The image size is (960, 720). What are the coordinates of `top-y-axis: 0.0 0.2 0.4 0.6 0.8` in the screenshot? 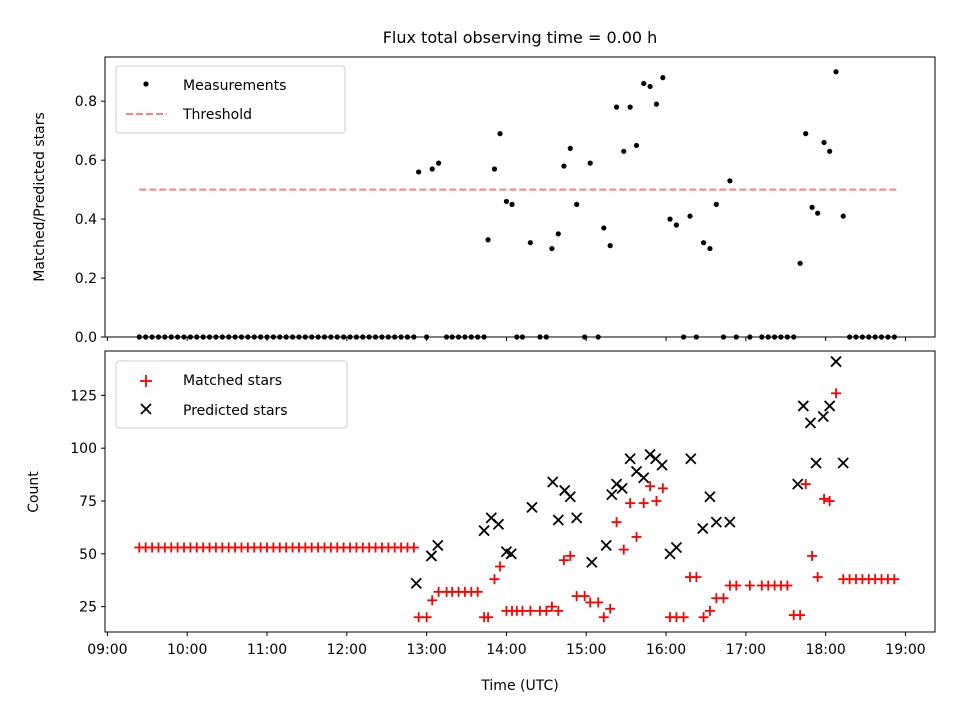 It's located at (90, 220).